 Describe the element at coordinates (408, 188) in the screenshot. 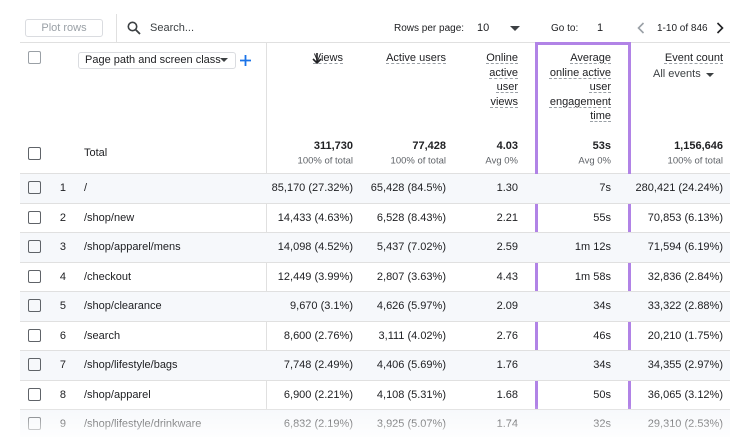

I see `row-value: 65,428 (84.5%)` at that location.